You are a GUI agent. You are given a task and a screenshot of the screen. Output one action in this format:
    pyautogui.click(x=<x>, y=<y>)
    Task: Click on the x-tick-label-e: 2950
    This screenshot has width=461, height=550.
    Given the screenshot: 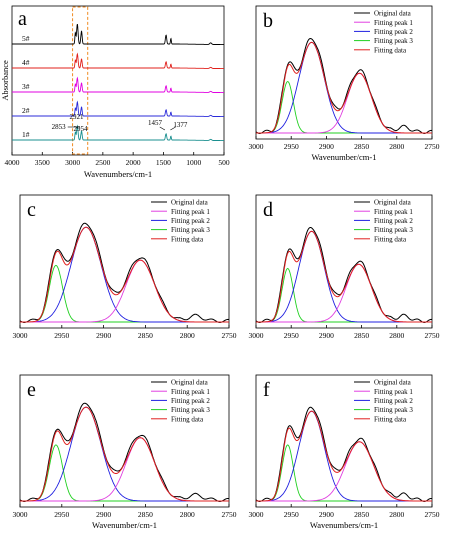 What is the action you would take?
    pyautogui.click(x=61, y=514)
    